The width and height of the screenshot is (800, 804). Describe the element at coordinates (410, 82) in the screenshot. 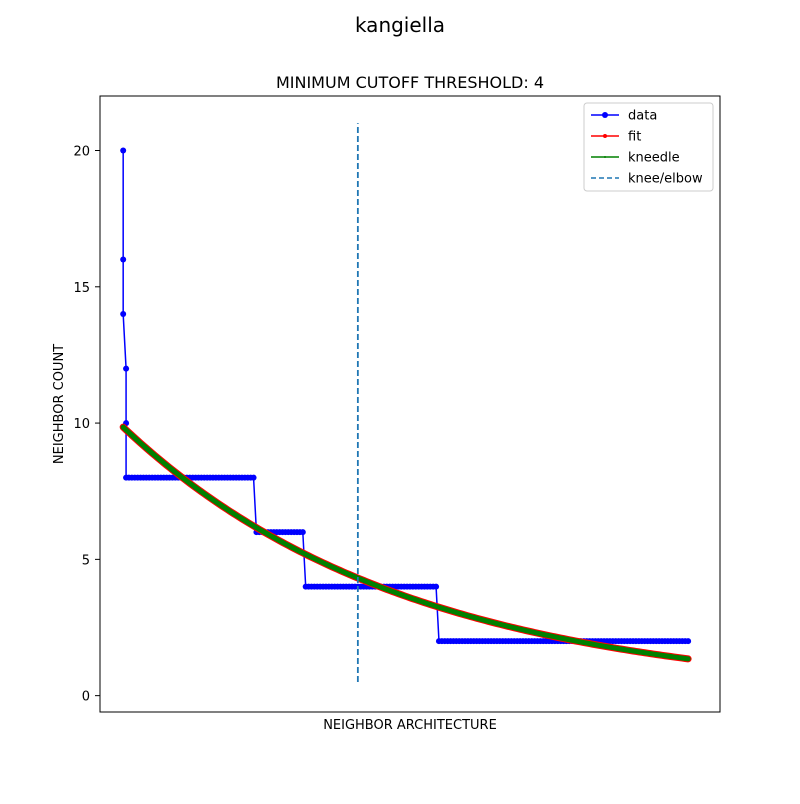

I see `chart-title: MINIMUM CUTOFF THRESHOLD: 4` at that location.